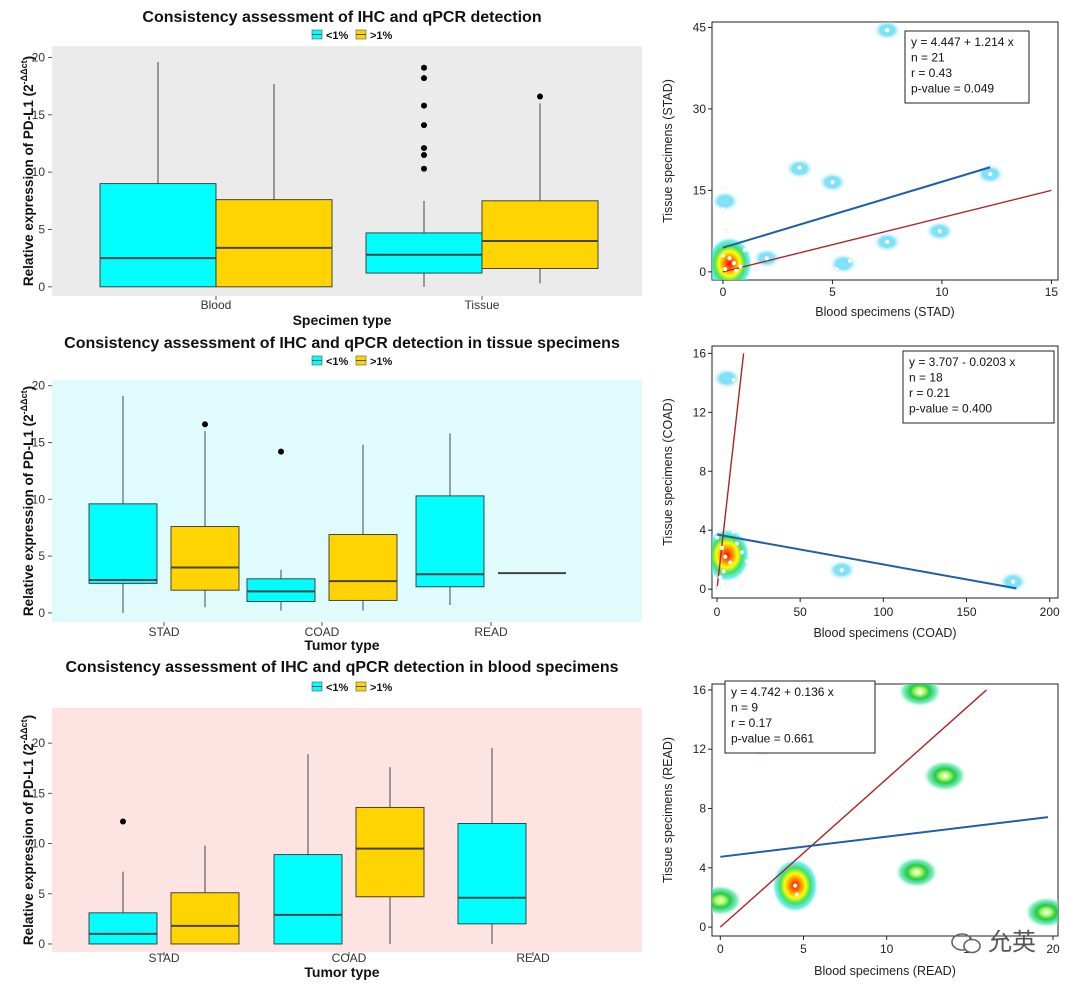 Image resolution: width=1080 pixels, height=993 pixels. I want to click on box-low-read, so click(450, 519).